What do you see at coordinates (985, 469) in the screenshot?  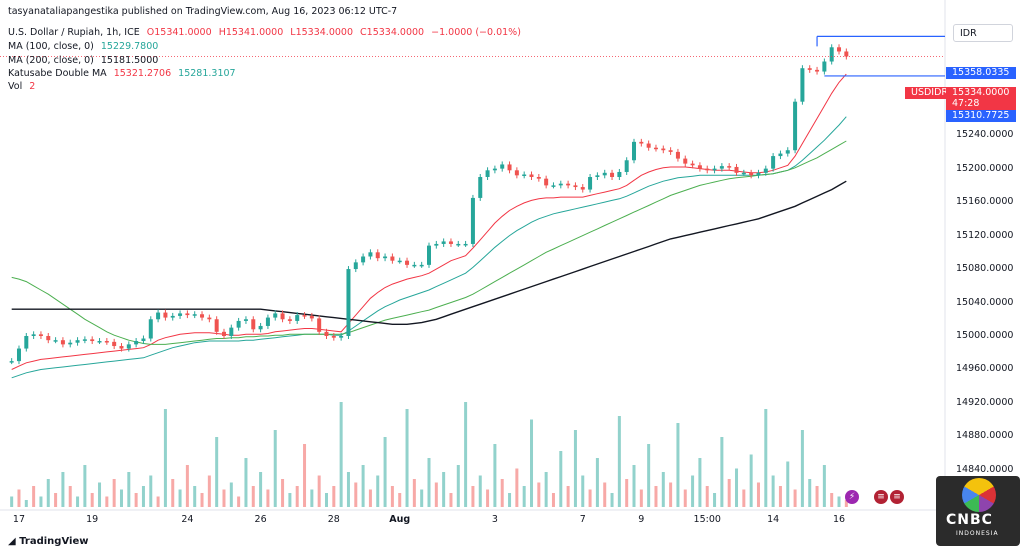 I see `y-tick-label: 14840.0000` at bounding box center [985, 469].